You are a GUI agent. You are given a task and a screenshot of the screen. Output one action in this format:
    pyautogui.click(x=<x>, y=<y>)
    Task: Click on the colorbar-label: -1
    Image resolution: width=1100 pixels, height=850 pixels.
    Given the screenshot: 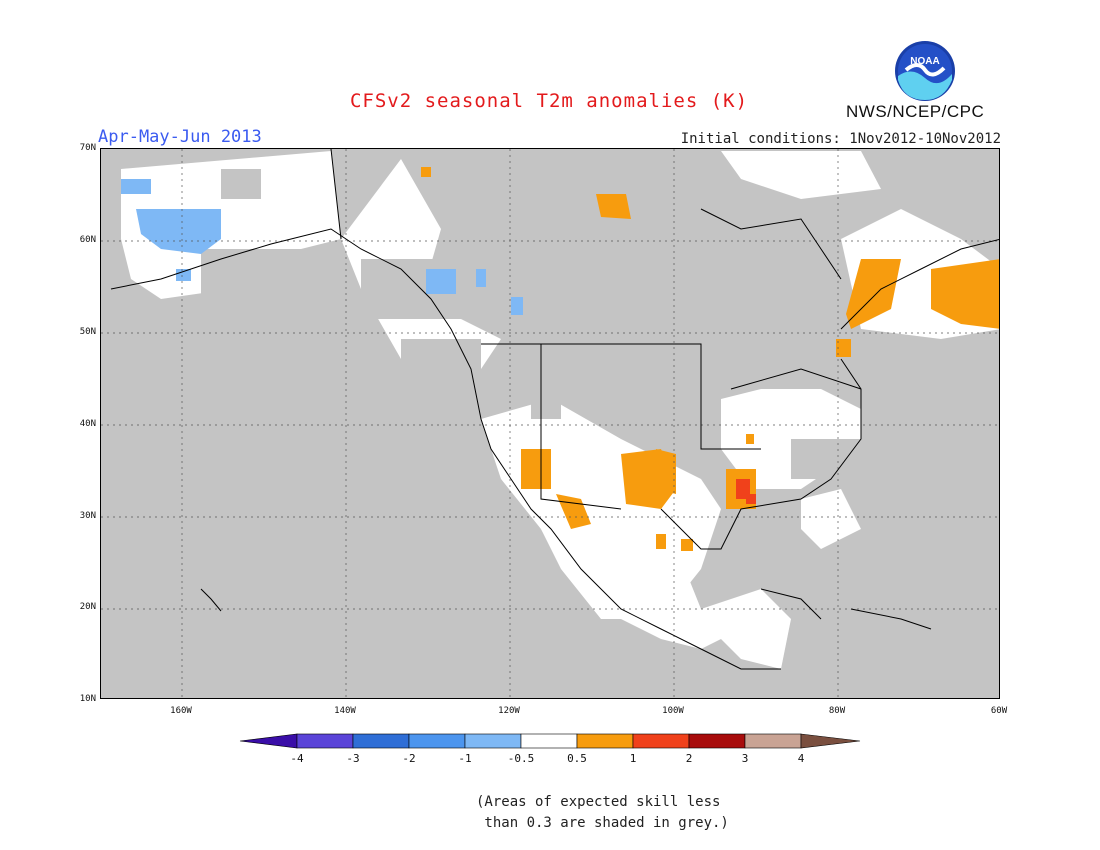 What is the action you would take?
    pyautogui.click(x=465, y=758)
    